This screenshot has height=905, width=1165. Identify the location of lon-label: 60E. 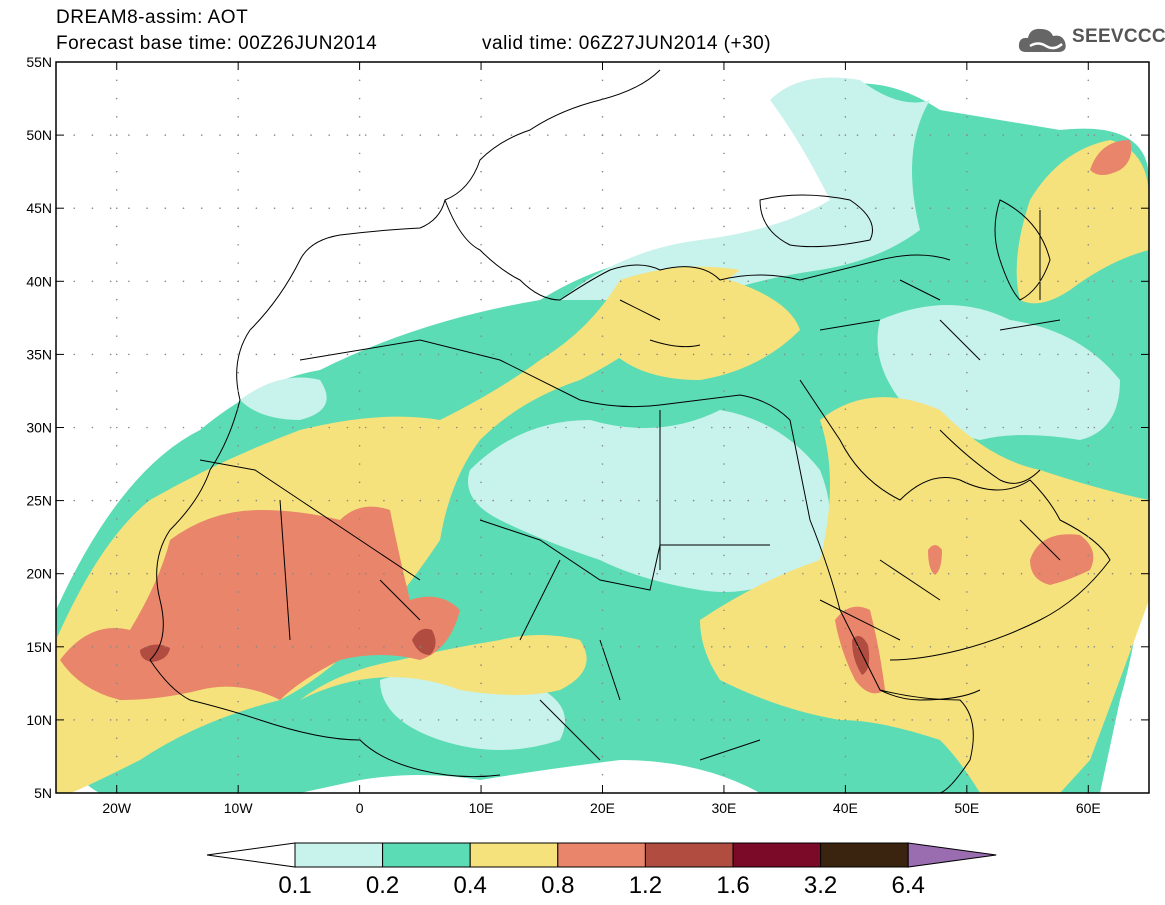
(1088, 808).